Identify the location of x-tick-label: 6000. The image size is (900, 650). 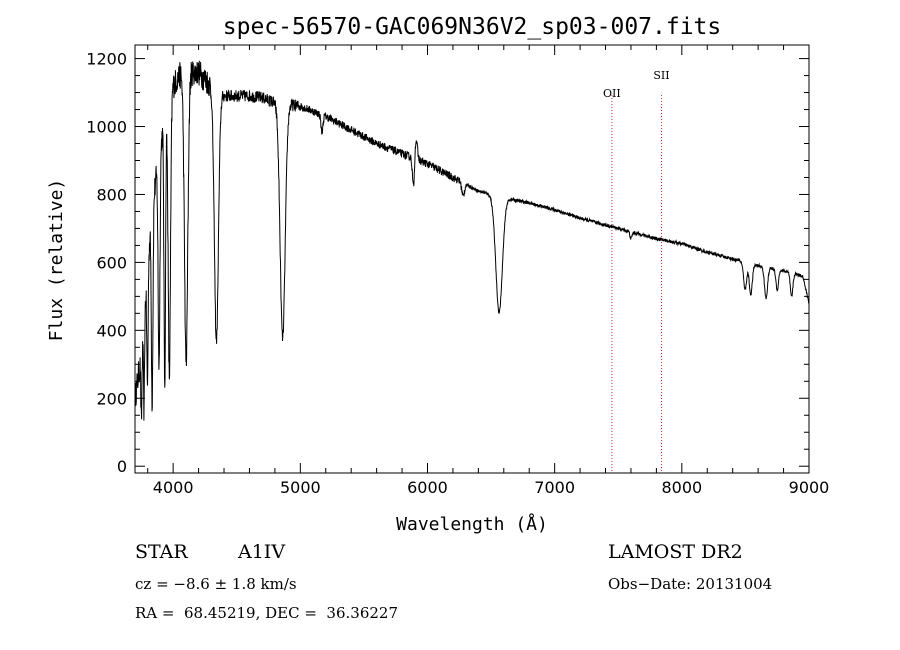
(427, 487).